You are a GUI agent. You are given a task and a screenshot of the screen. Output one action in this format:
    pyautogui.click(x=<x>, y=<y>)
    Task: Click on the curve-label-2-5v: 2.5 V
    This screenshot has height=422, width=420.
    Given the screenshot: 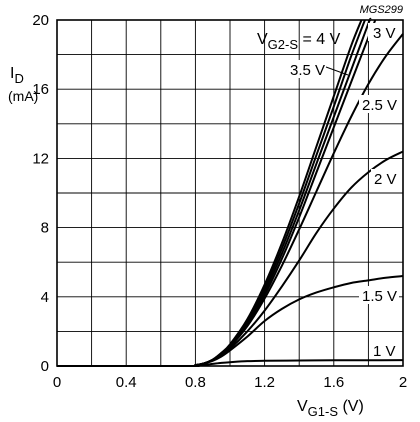 What is the action you would take?
    pyautogui.click(x=379, y=105)
    